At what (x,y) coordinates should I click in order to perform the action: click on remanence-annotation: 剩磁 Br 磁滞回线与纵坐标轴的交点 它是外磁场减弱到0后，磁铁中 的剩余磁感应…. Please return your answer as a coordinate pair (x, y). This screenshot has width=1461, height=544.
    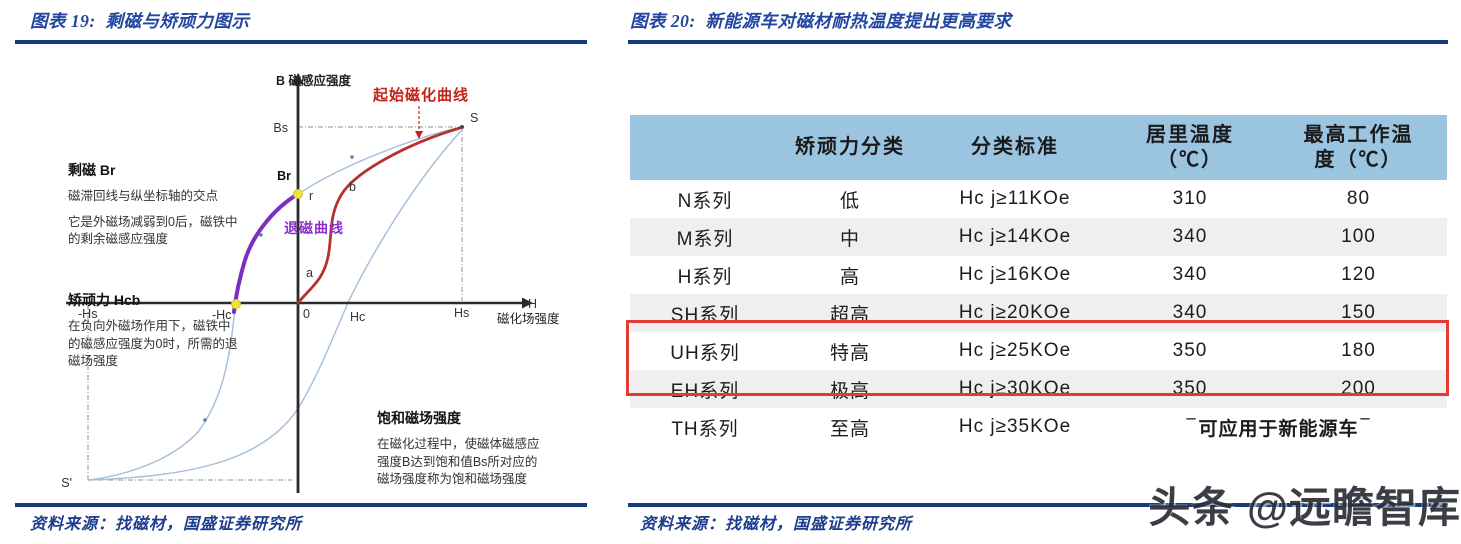
    Looking at the image, I should click on (173, 204).